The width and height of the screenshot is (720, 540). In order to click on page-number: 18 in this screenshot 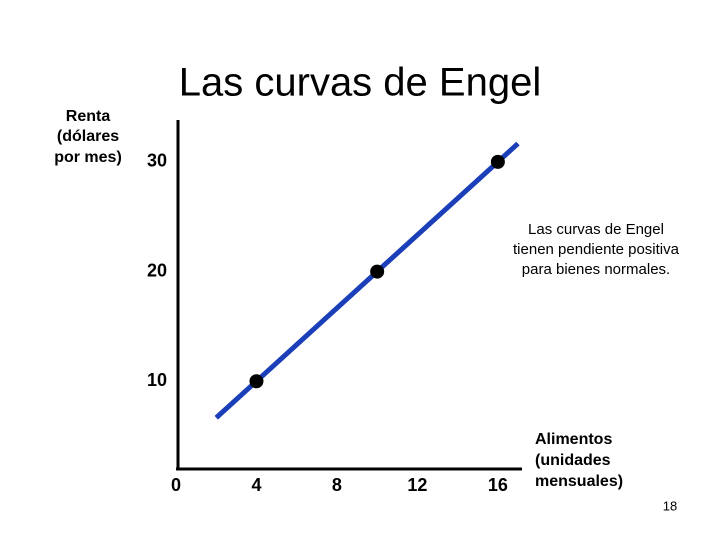, I will do `click(670, 505)`.